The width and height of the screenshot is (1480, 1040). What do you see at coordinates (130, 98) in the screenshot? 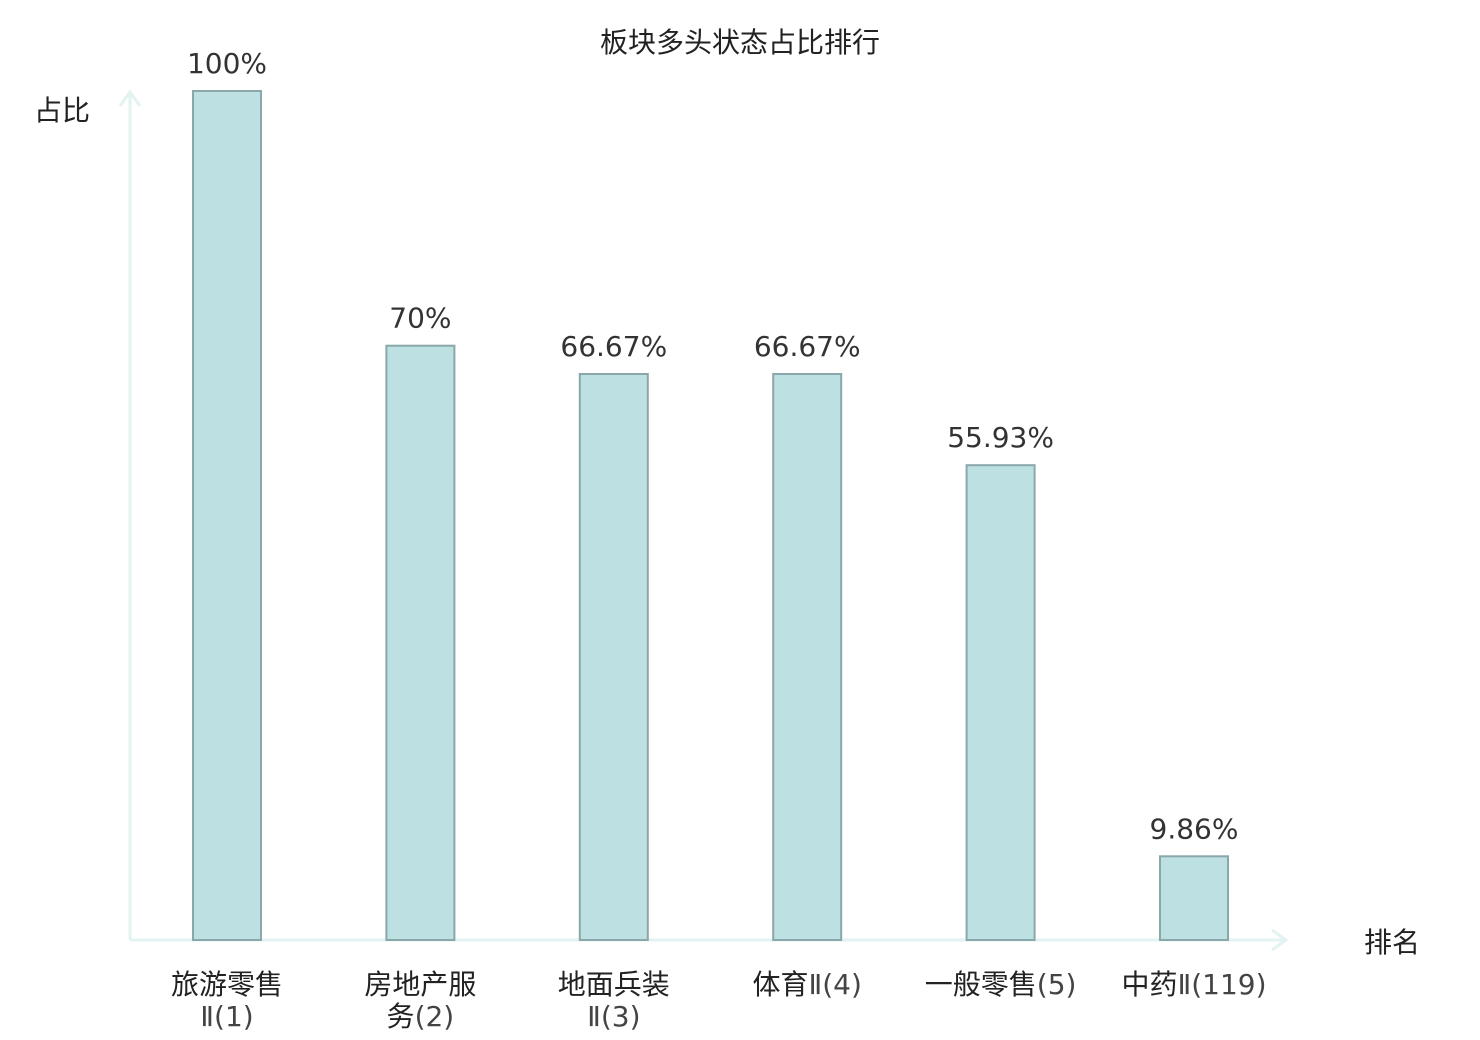
I see `y-axis-arrow-icon` at bounding box center [130, 98].